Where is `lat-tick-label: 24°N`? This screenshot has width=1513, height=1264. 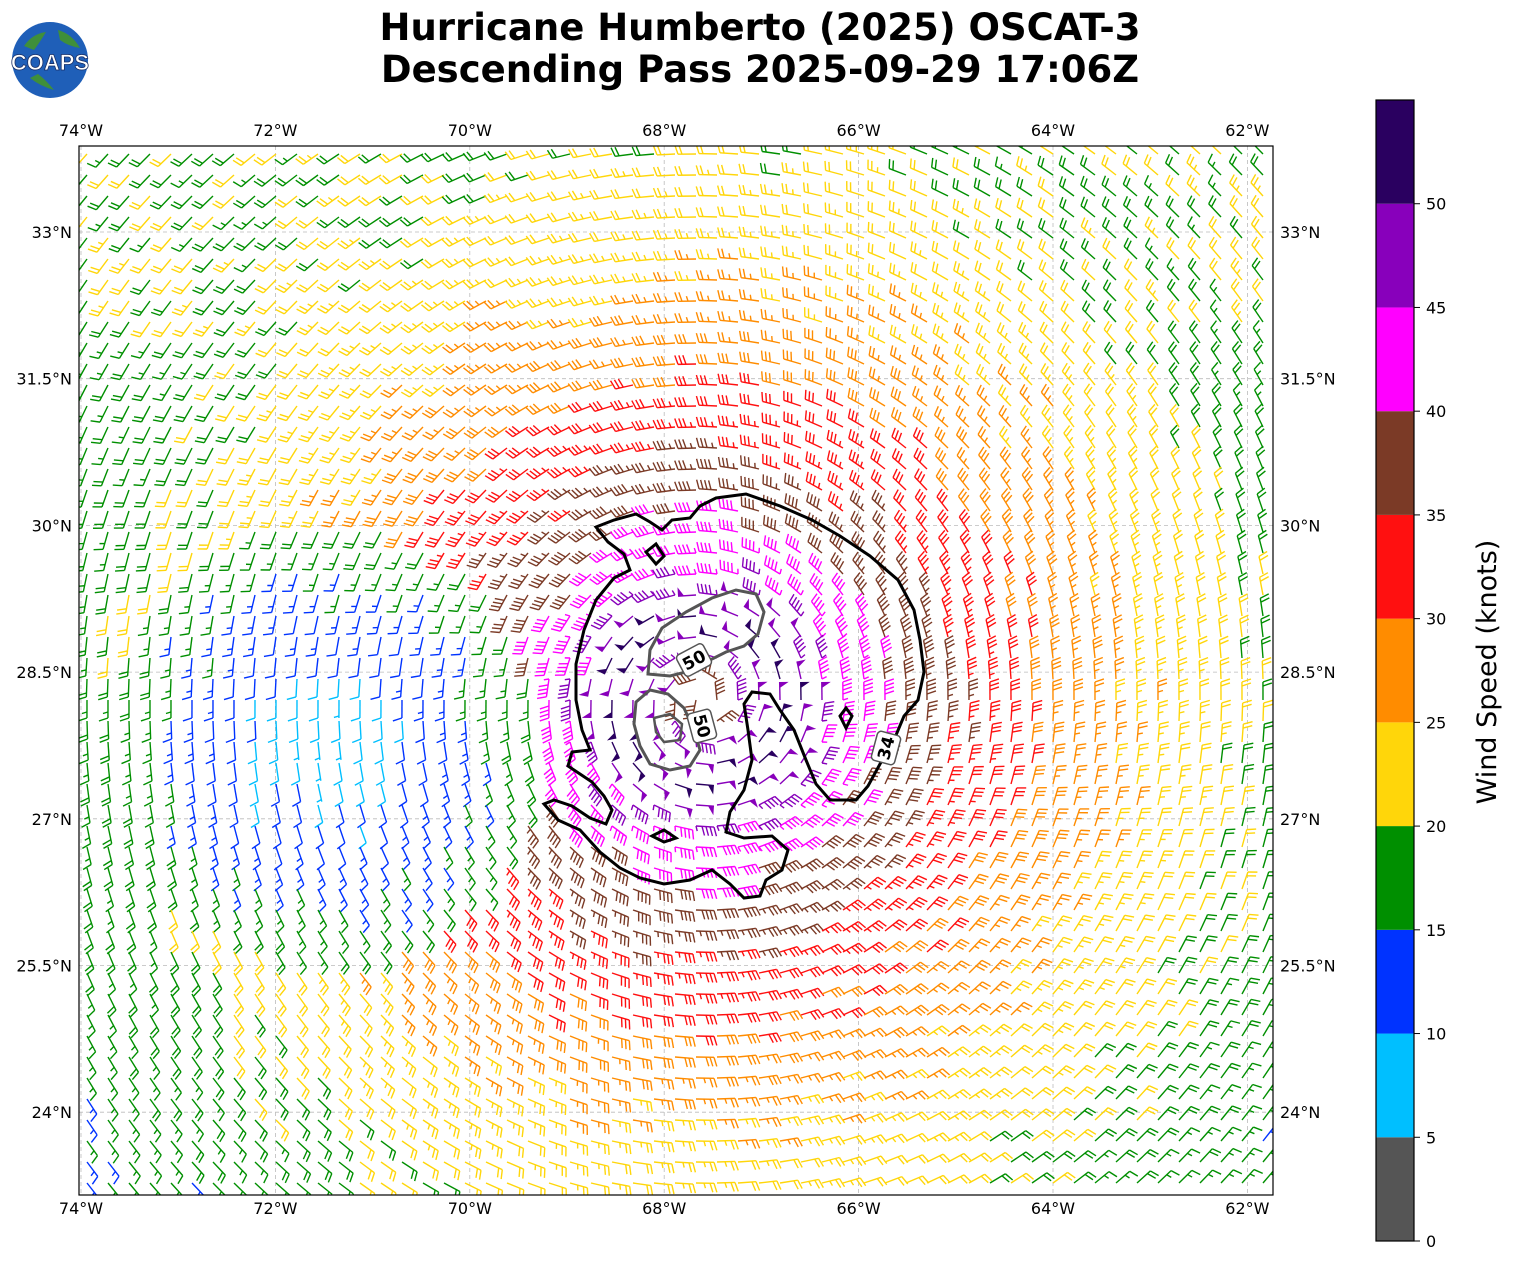
lat-tick-label: 24°N is located at coordinates (52, 1112).